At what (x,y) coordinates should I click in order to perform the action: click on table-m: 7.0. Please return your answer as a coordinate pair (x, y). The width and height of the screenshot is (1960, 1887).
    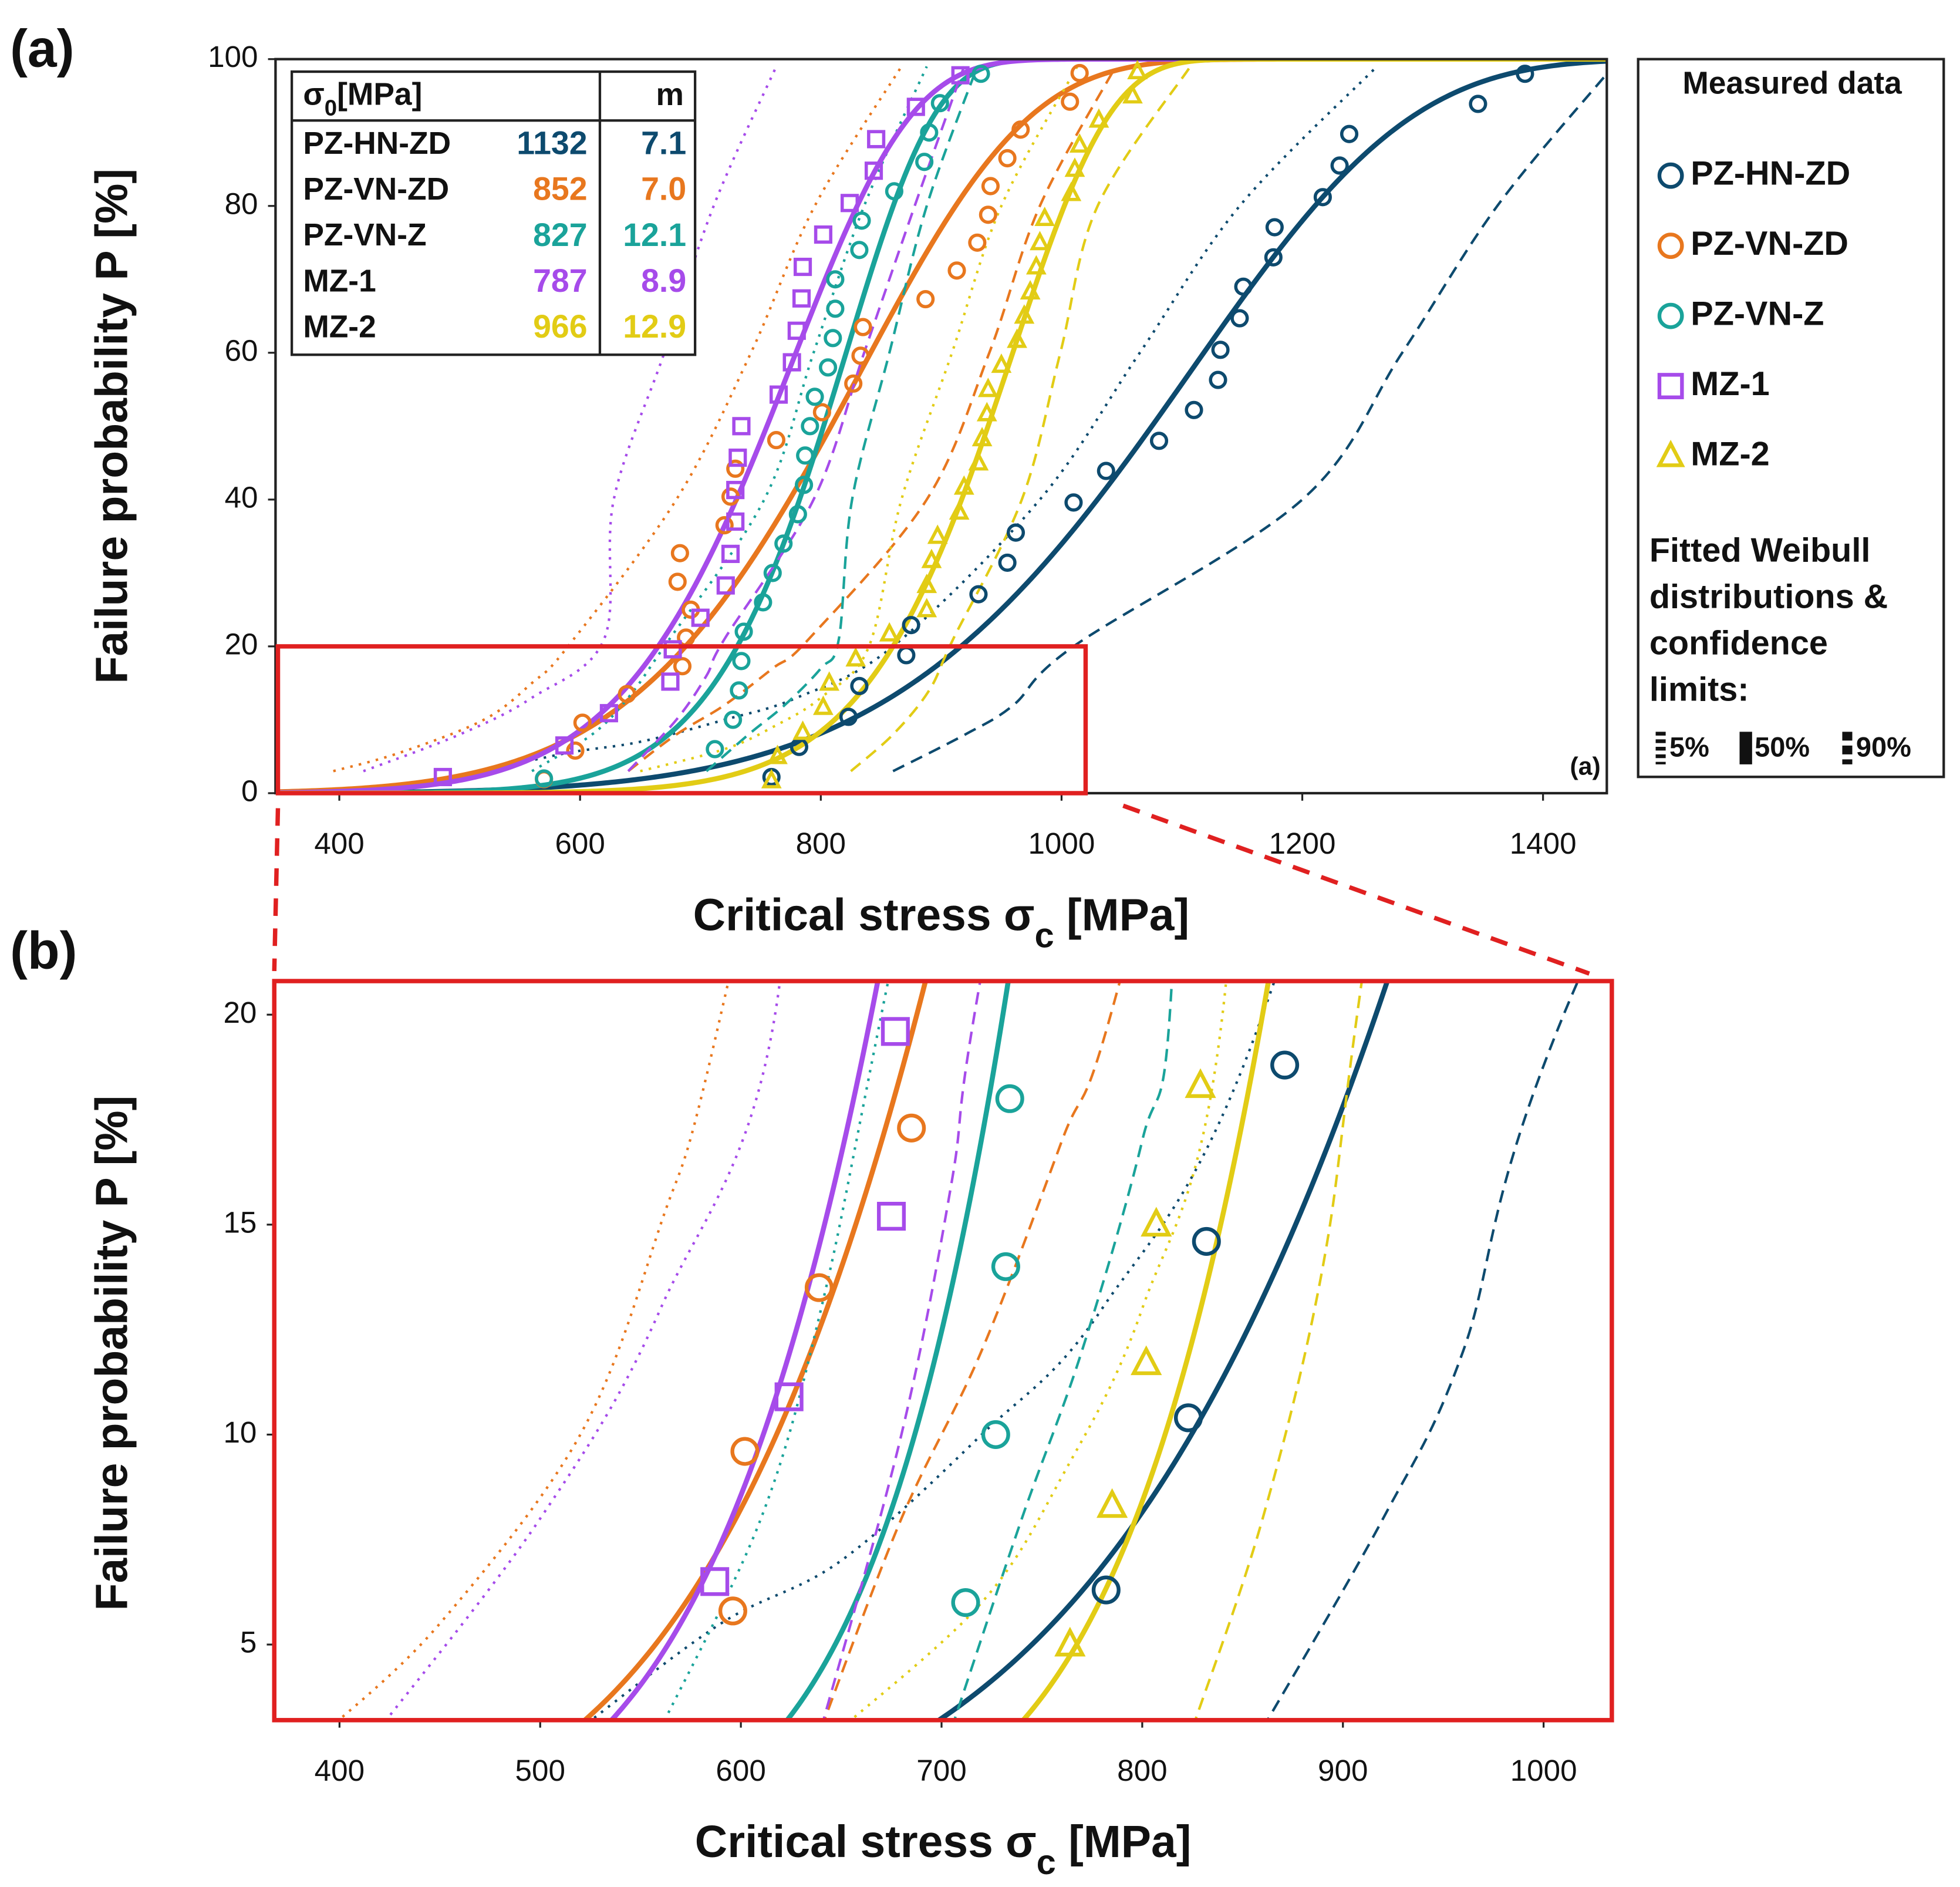
    Looking at the image, I should click on (663, 189).